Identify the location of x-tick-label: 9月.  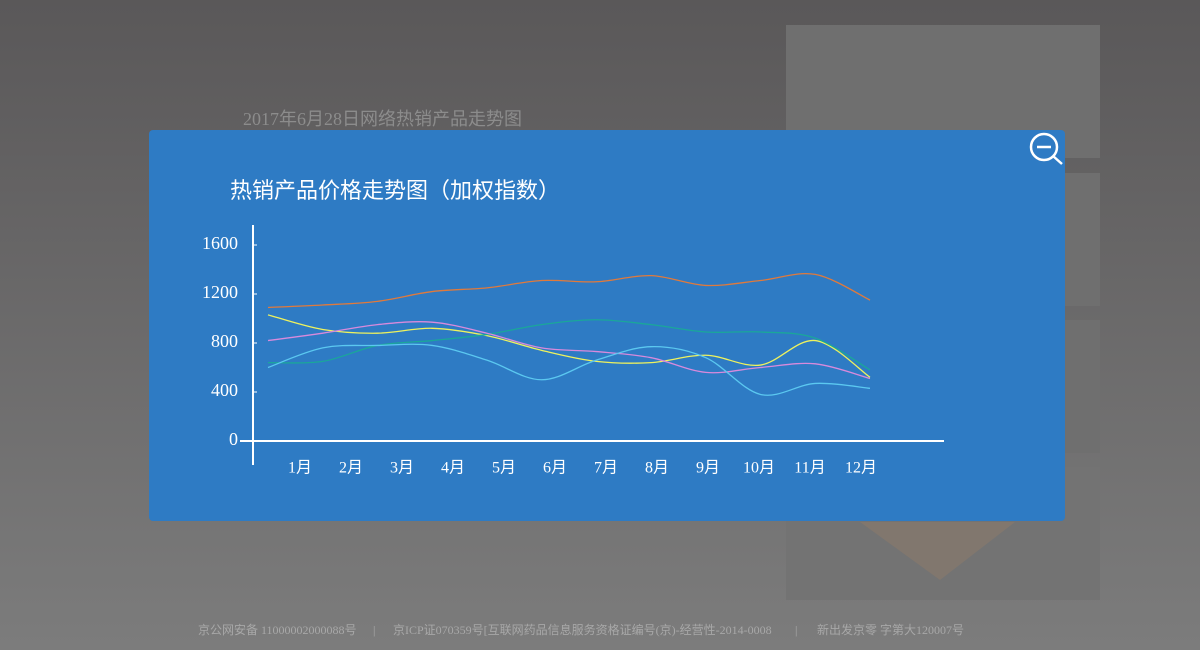
(708, 468).